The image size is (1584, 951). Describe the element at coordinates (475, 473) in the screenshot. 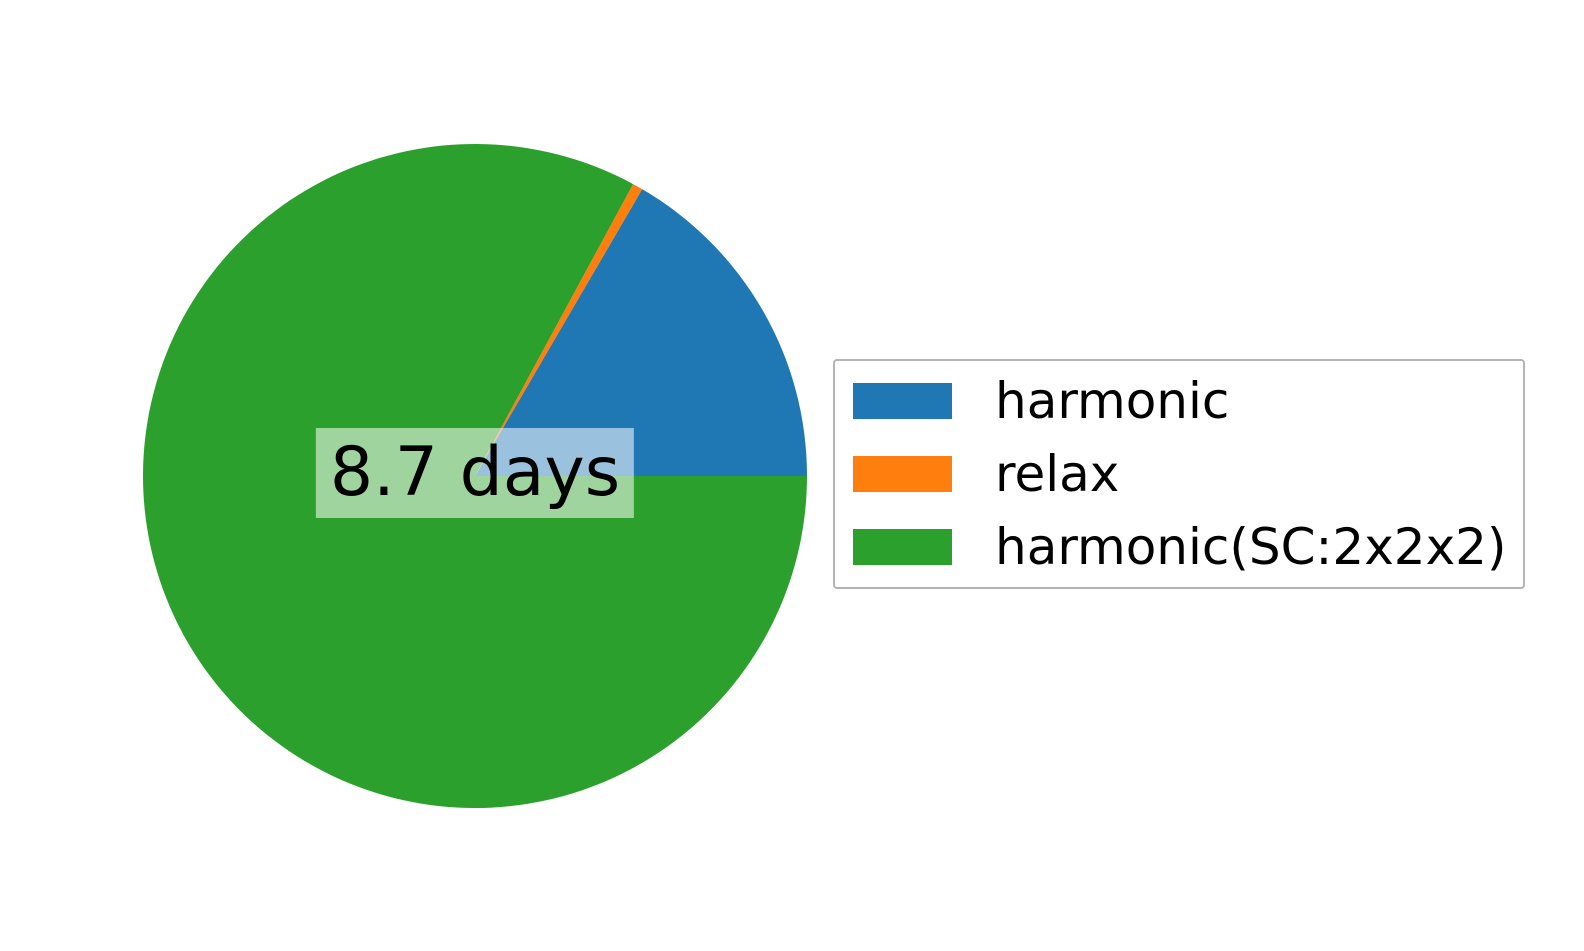

I see `pie-center-label: 8.7 days` at that location.